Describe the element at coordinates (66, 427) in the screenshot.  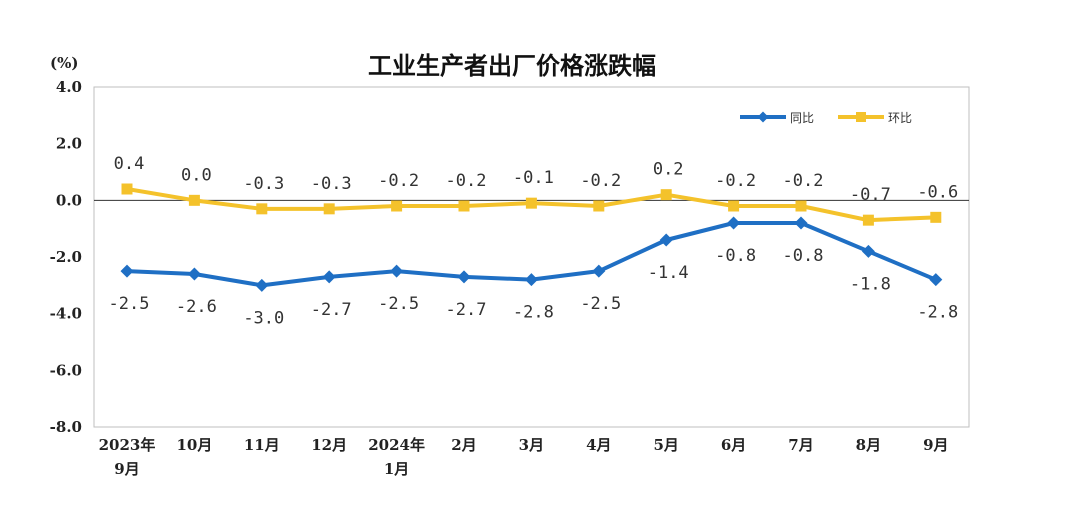
I see `y-tick-label: -8.0` at that location.